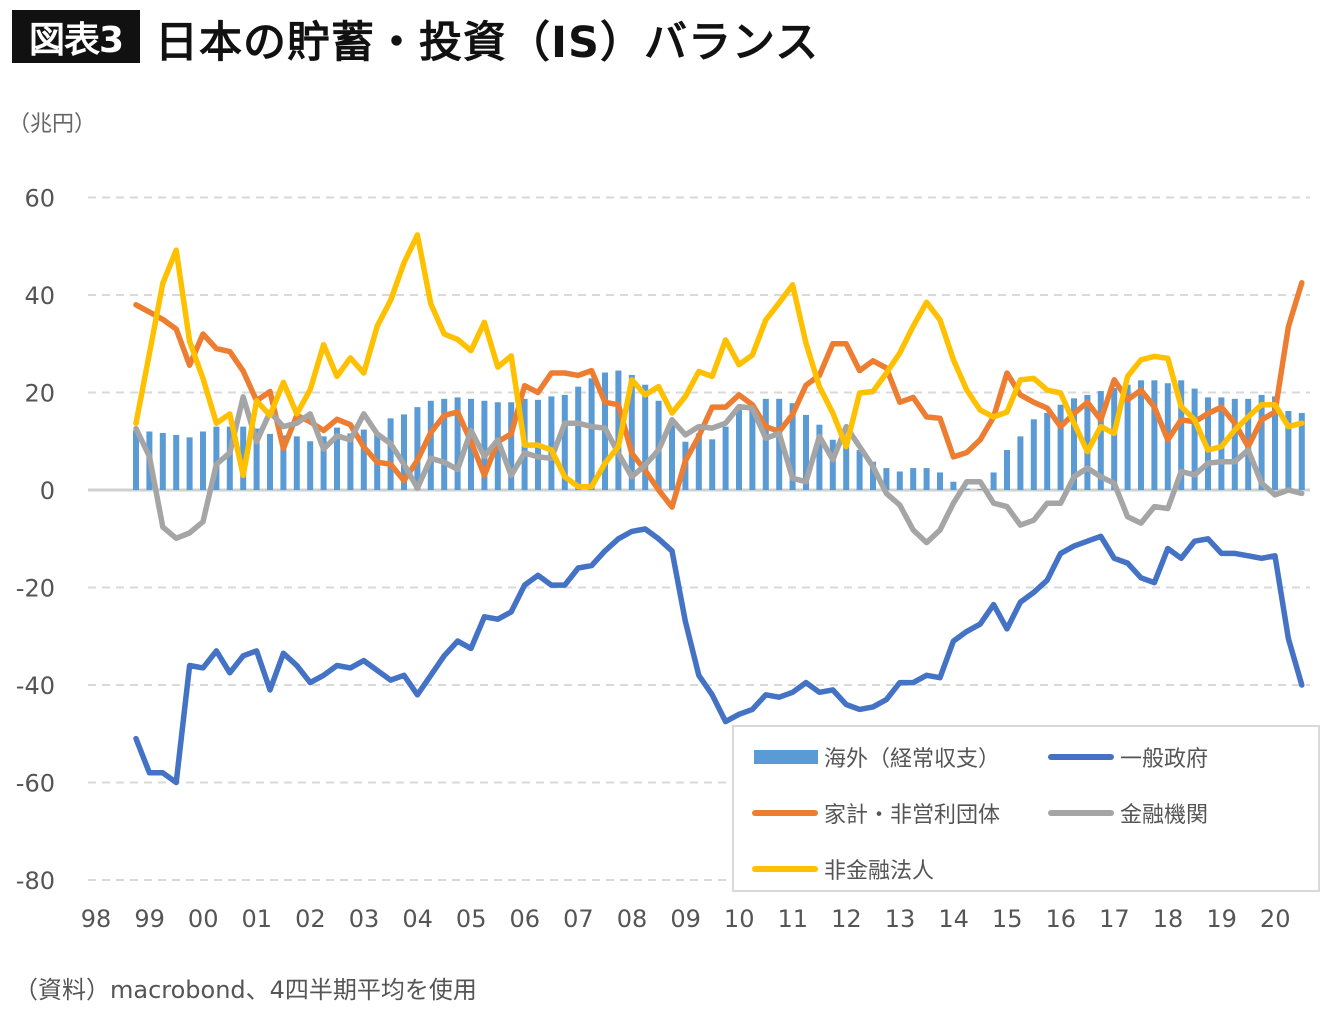 This screenshot has height=1011, width=1340. Describe the element at coordinates (739, 919) in the screenshot. I see `x-tick-label: 10` at that location.